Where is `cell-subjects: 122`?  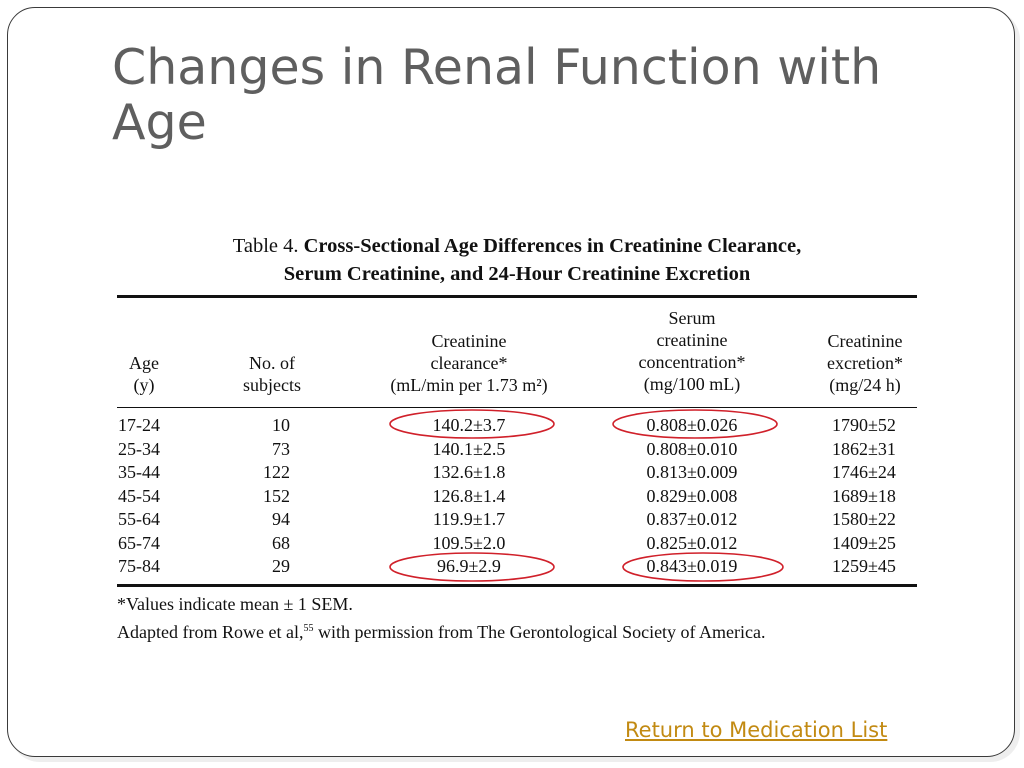 cell-subjects: 122 is located at coordinates (276, 472).